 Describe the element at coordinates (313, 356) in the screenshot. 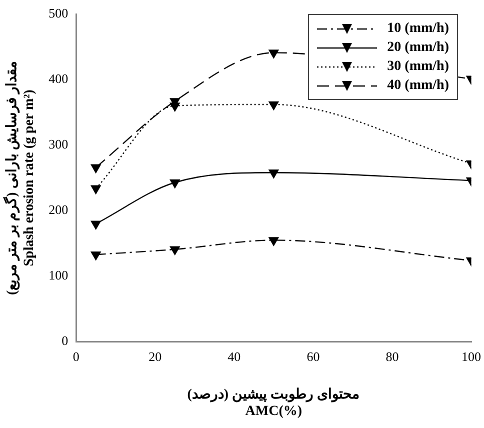

I see `x-tick-label: 60` at that location.